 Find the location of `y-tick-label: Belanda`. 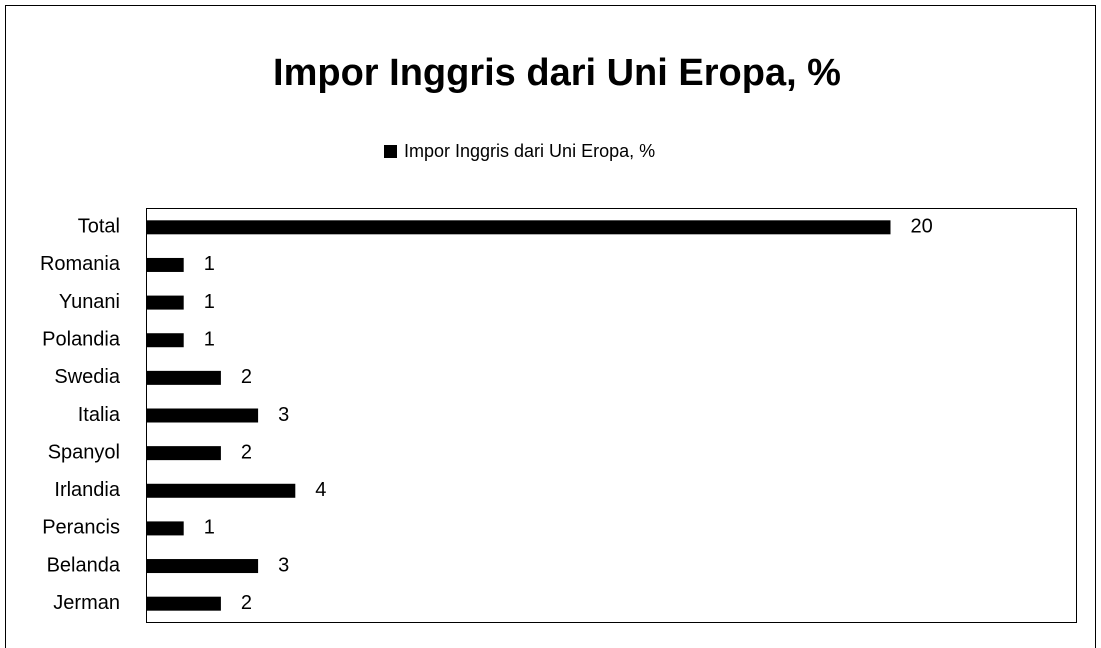

y-tick-label: Belanda is located at coordinates (84, 565).